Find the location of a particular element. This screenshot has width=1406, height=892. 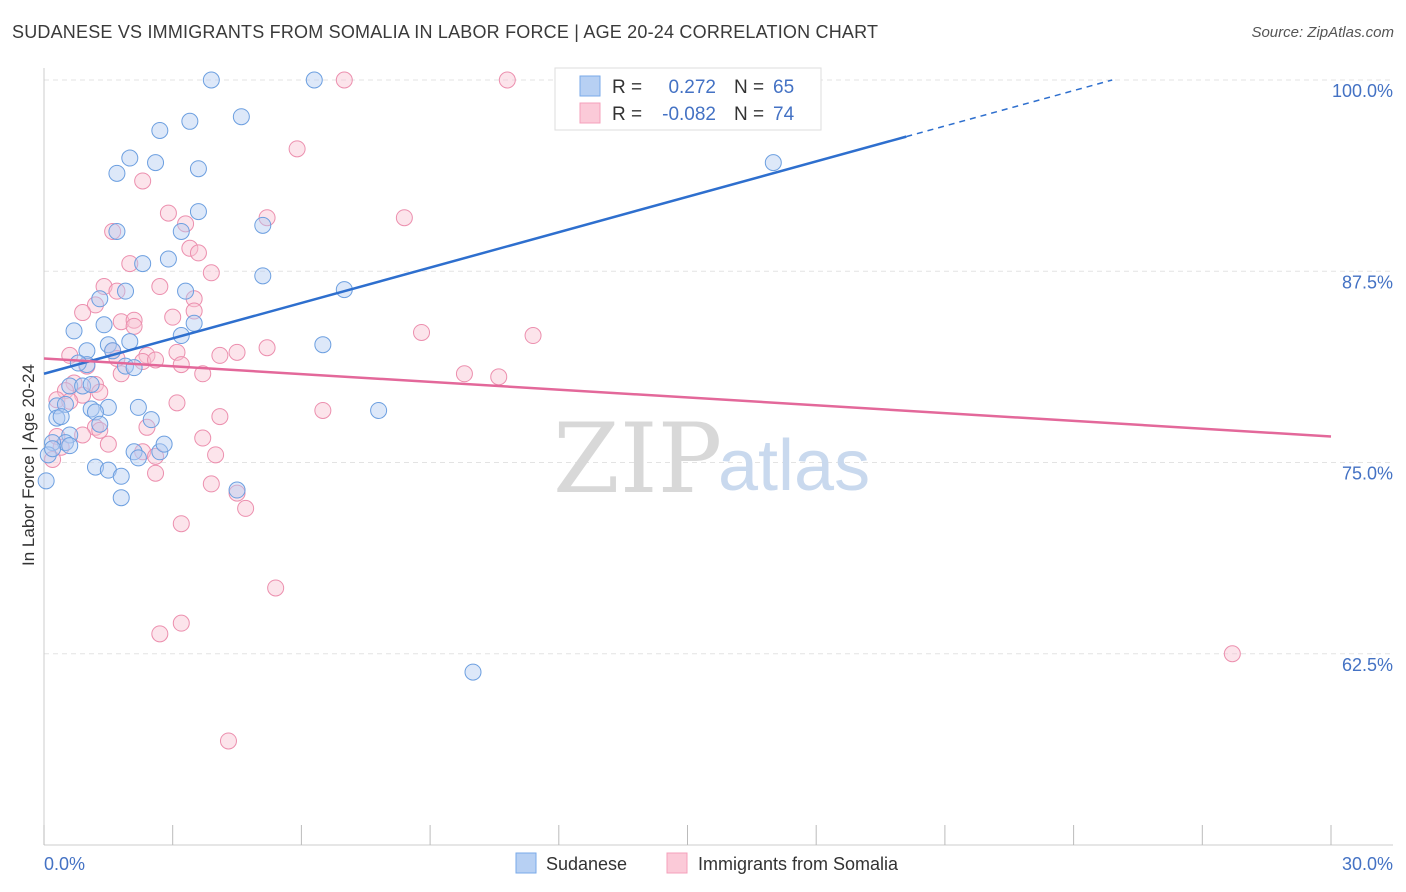

legend-swatch-sudanese is located at coordinates (590, 86).